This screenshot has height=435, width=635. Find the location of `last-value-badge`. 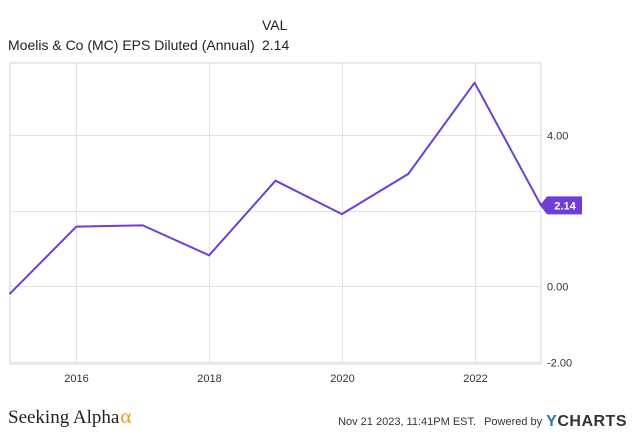

last-value-badge is located at coordinates (561, 205).